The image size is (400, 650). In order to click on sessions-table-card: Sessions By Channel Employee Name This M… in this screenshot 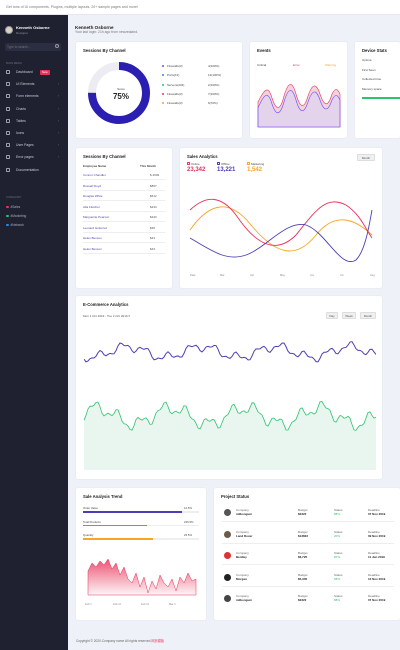, I will do `click(124, 218)`.